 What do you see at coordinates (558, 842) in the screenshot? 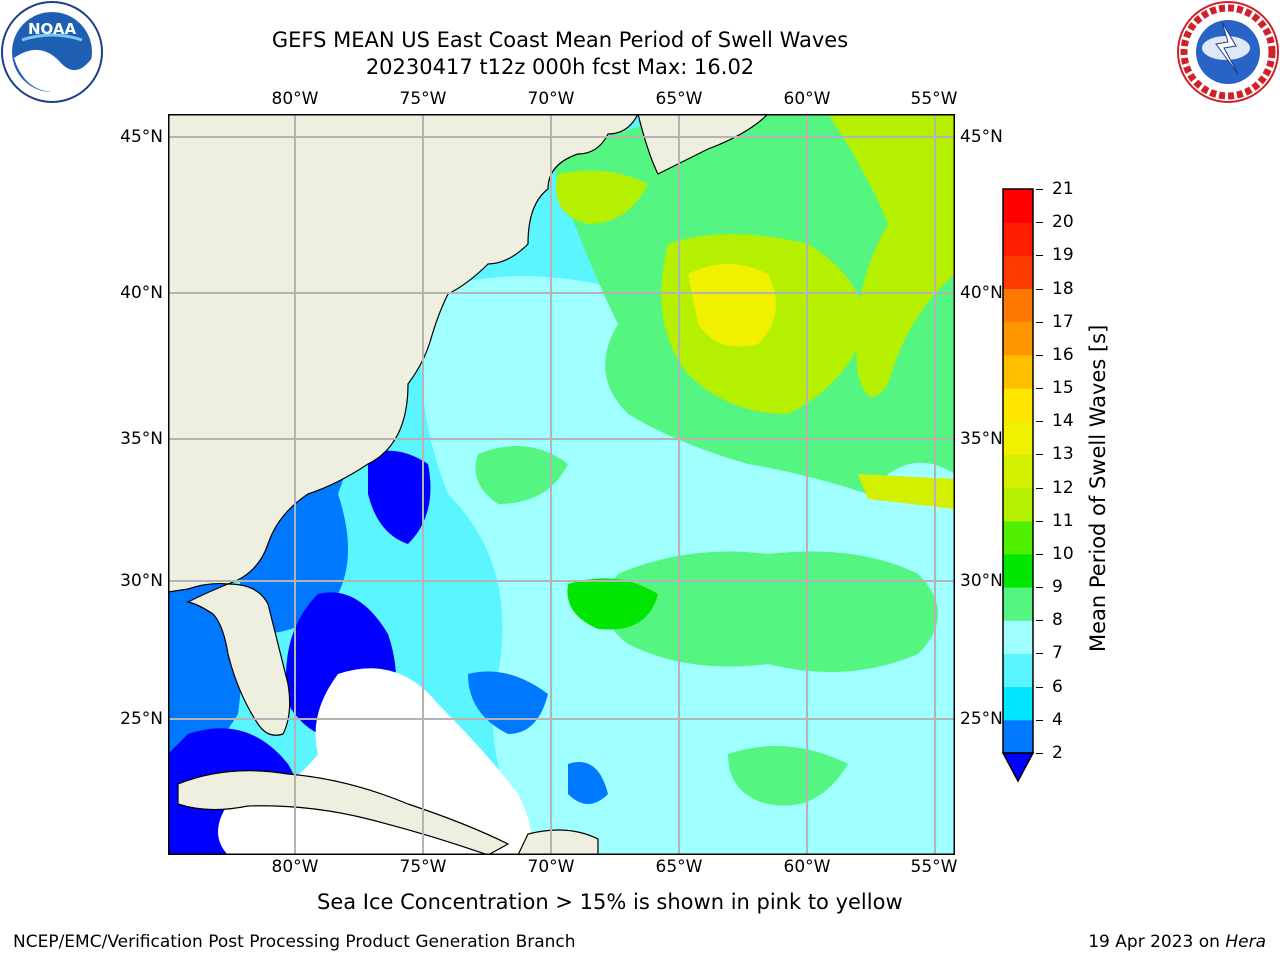
I see `land-hispaniola` at bounding box center [558, 842].